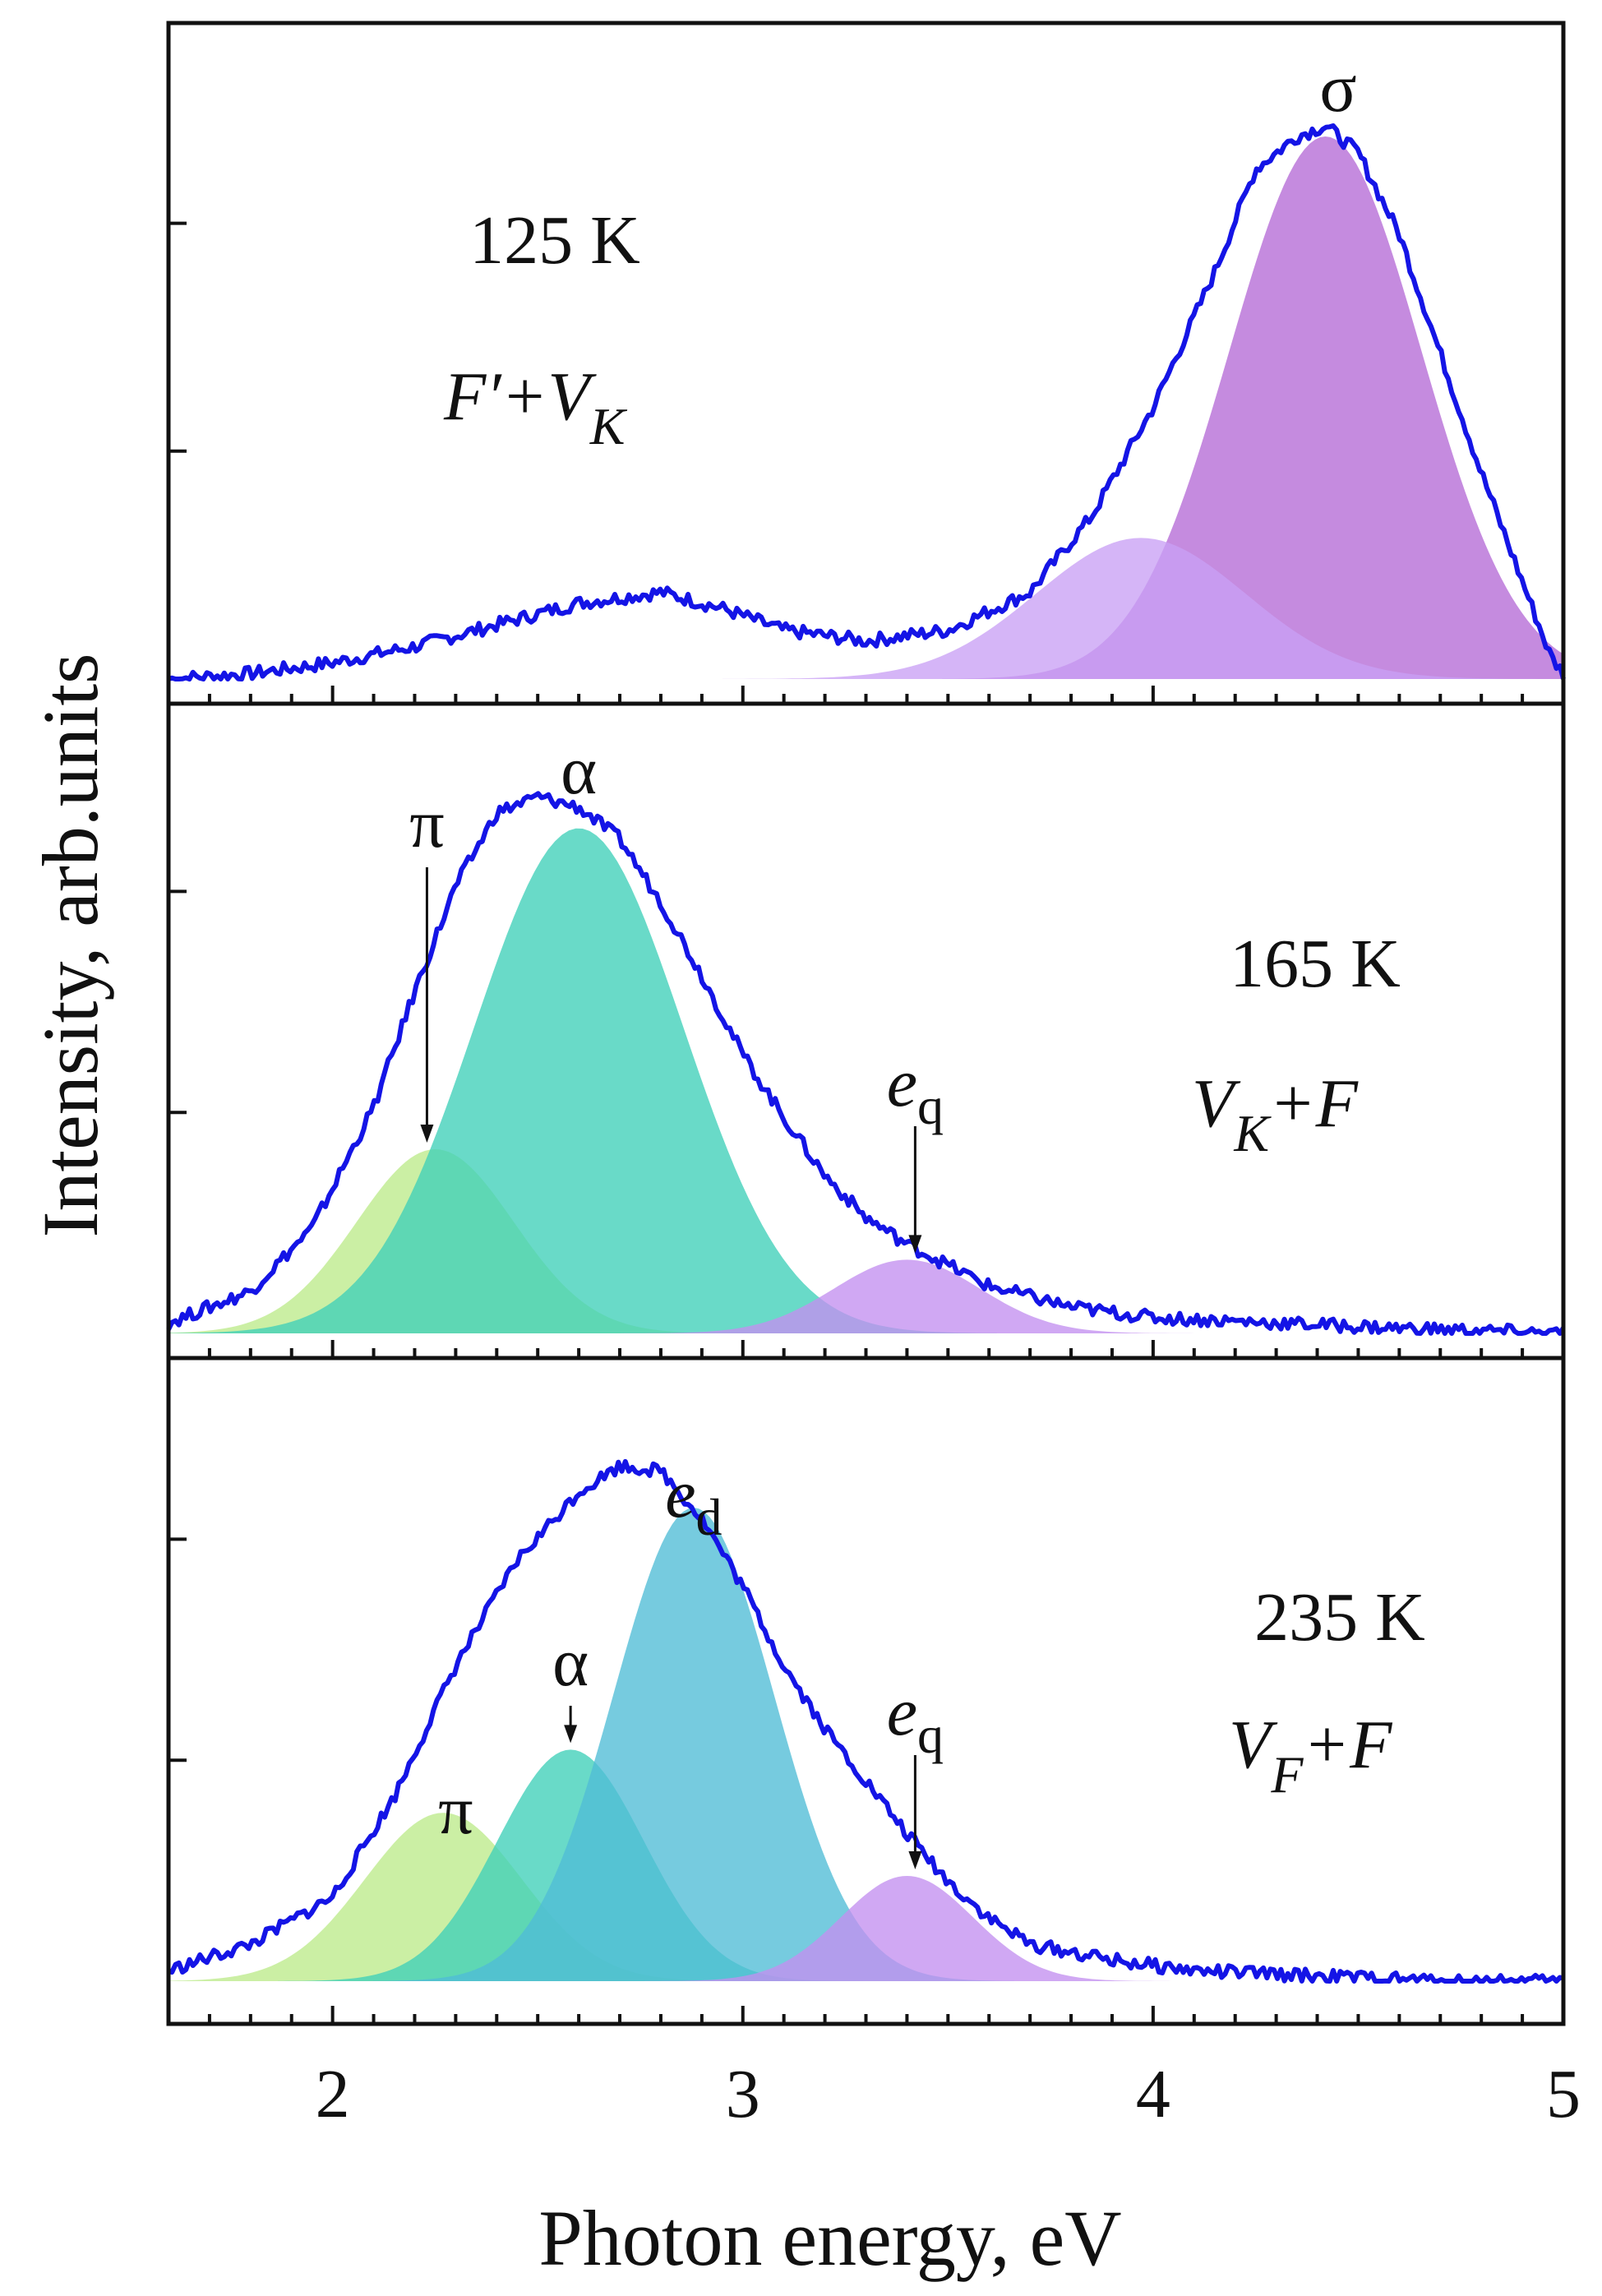 The image size is (1602, 2296). What do you see at coordinates (1253, 1745) in the screenshot?
I see `panel-bottom-subtitle-main: V` at bounding box center [1253, 1745].